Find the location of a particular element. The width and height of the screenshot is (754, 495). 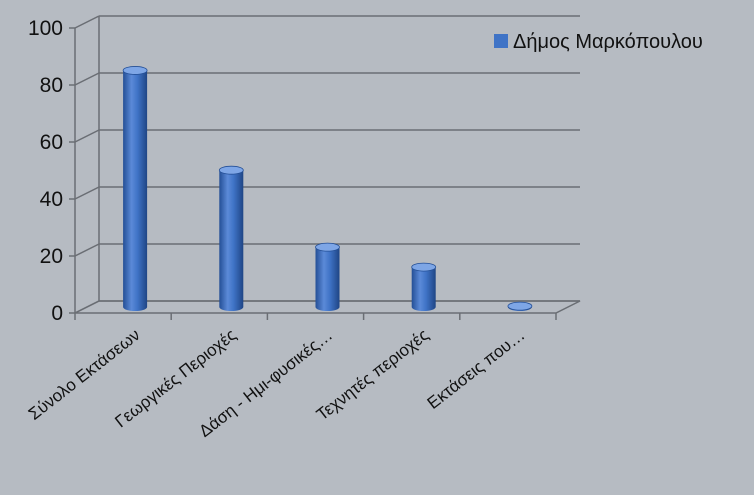

y-tick-label: 40 is located at coordinates (51, 199).